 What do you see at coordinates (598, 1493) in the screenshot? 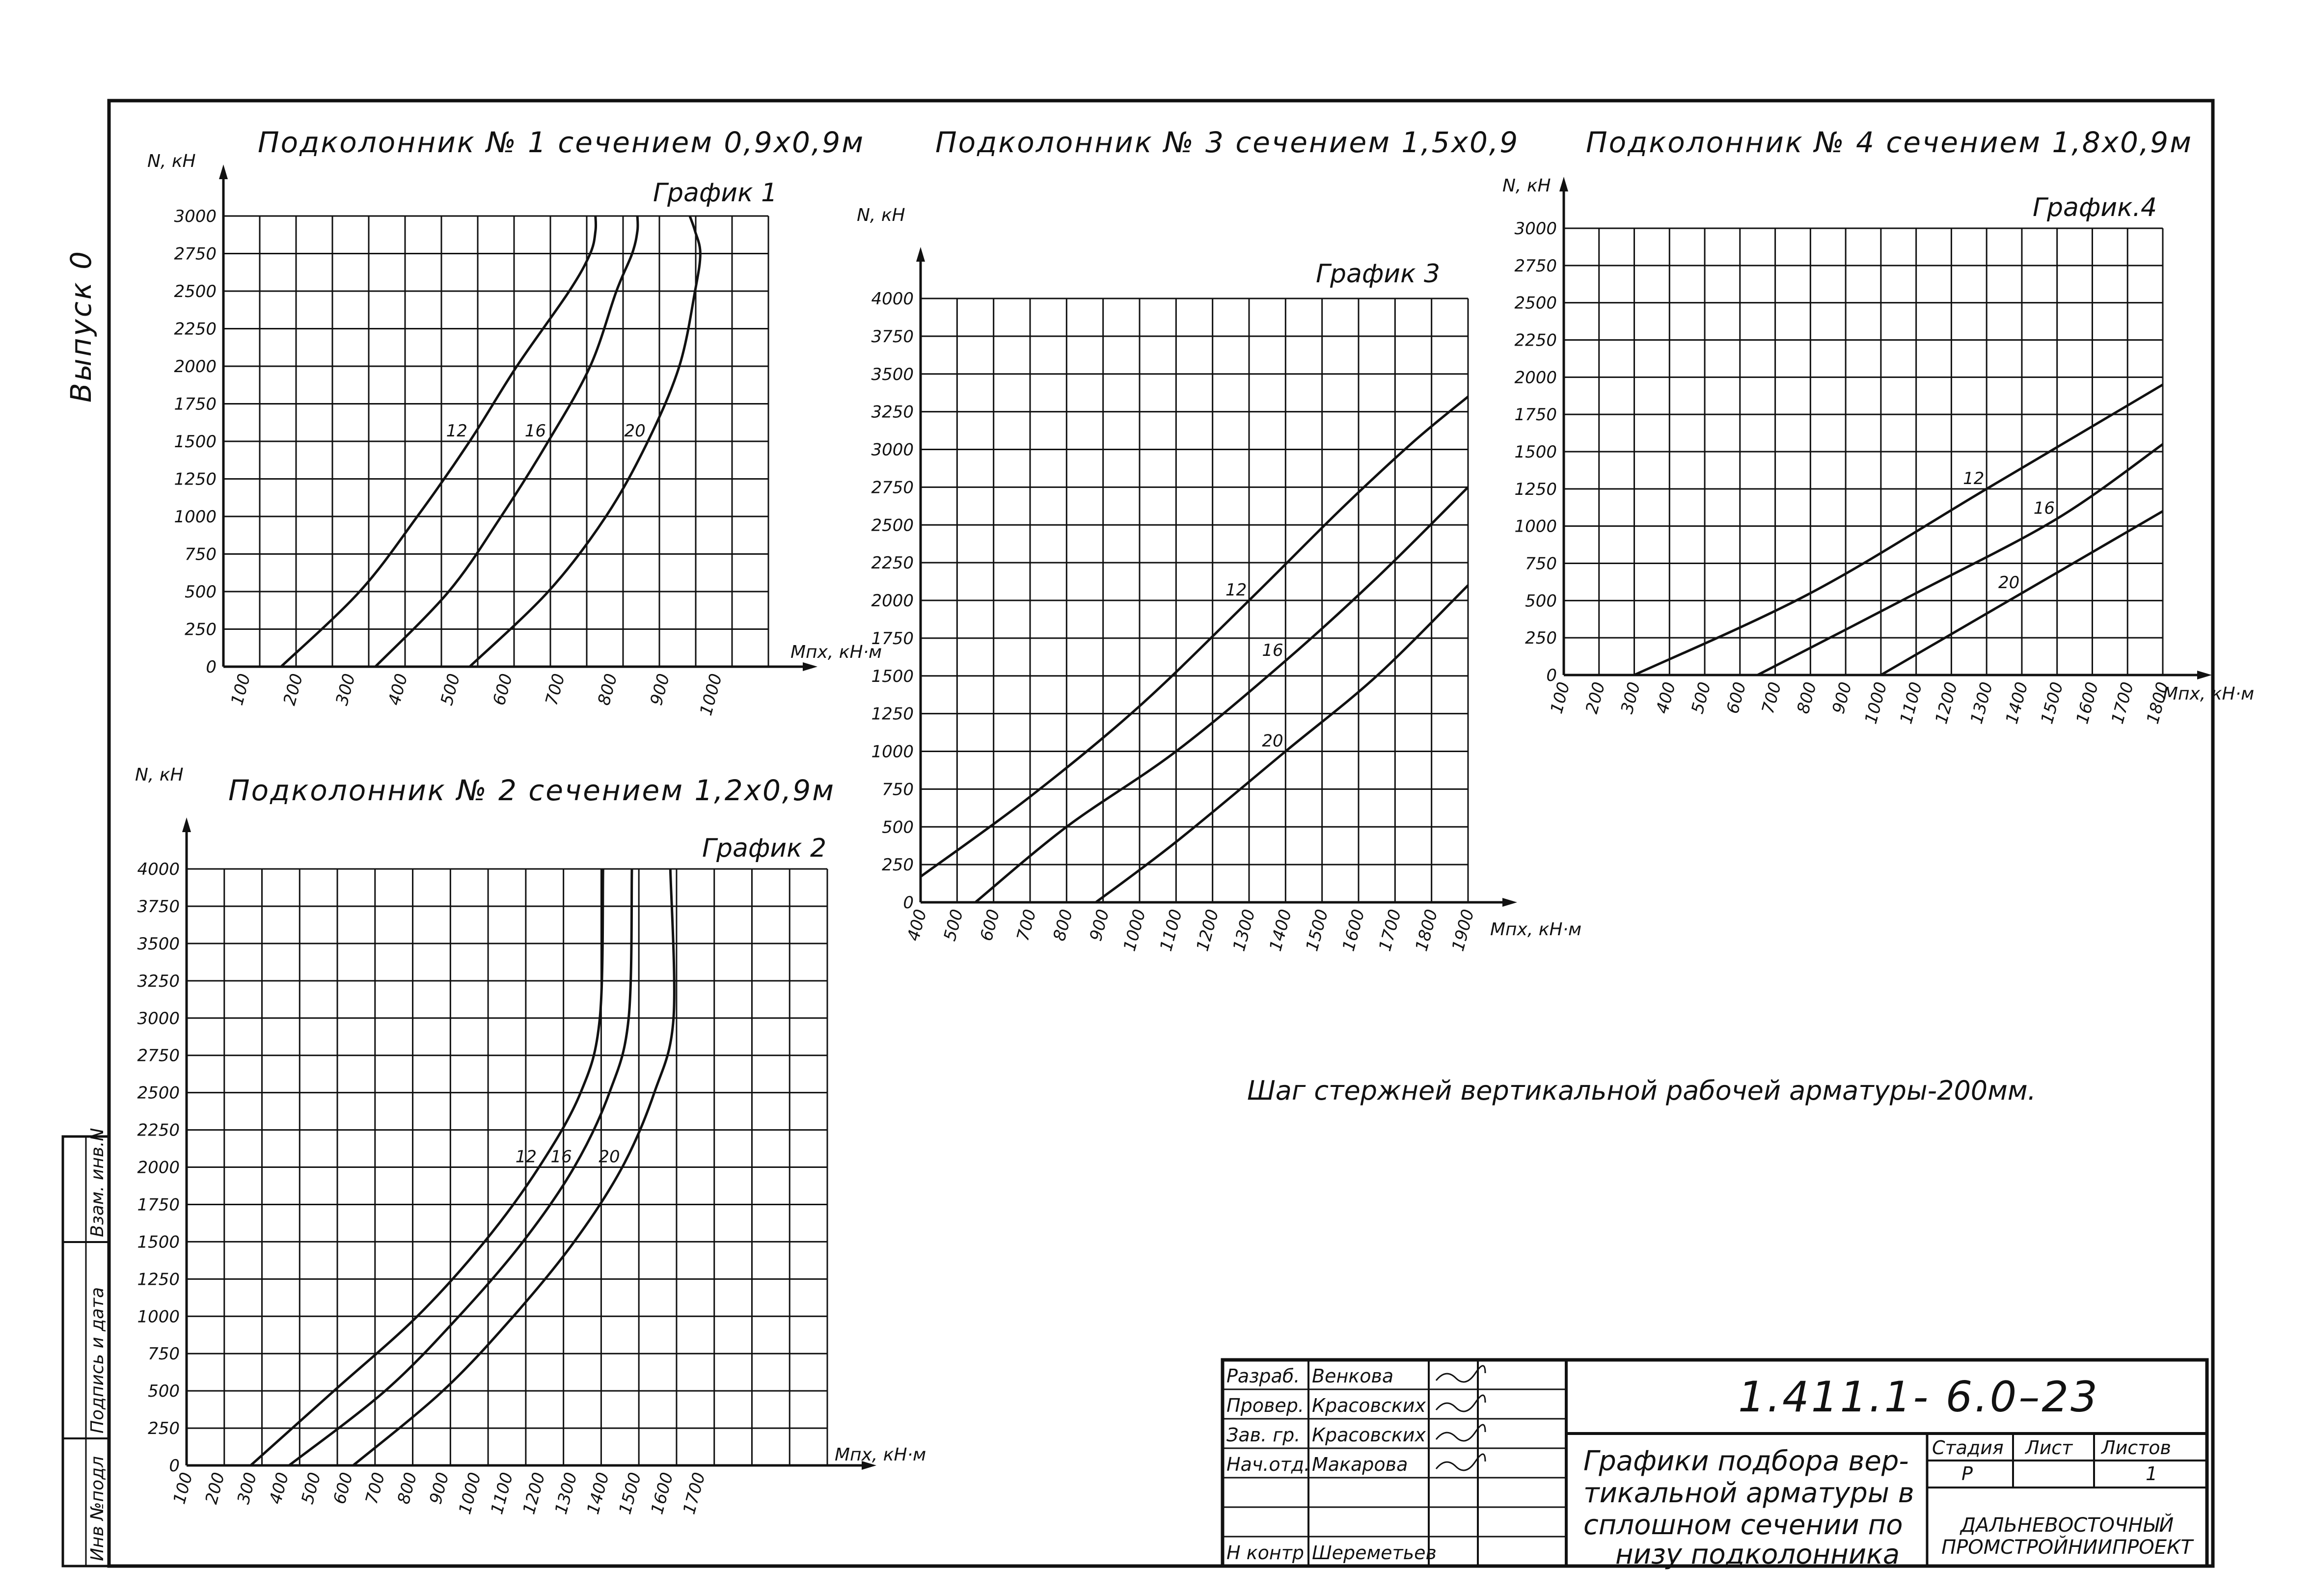
I see `x-tick-label: 1400` at bounding box center [598, 1493].